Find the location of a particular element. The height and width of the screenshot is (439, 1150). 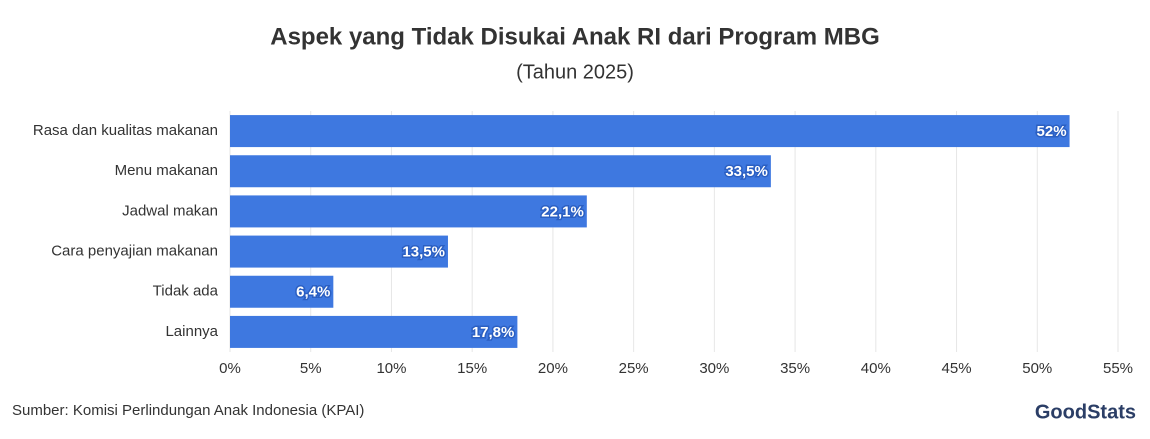

value-label: 22,1% is located at coordinates (562, 211).